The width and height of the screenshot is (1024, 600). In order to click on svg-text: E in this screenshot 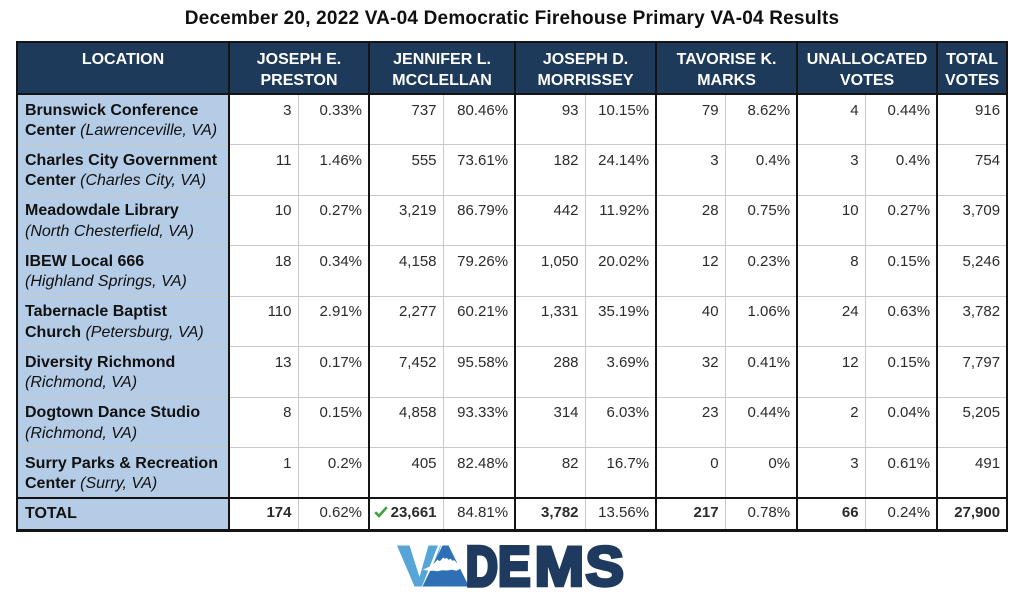, I will do `click(514, 567)`.